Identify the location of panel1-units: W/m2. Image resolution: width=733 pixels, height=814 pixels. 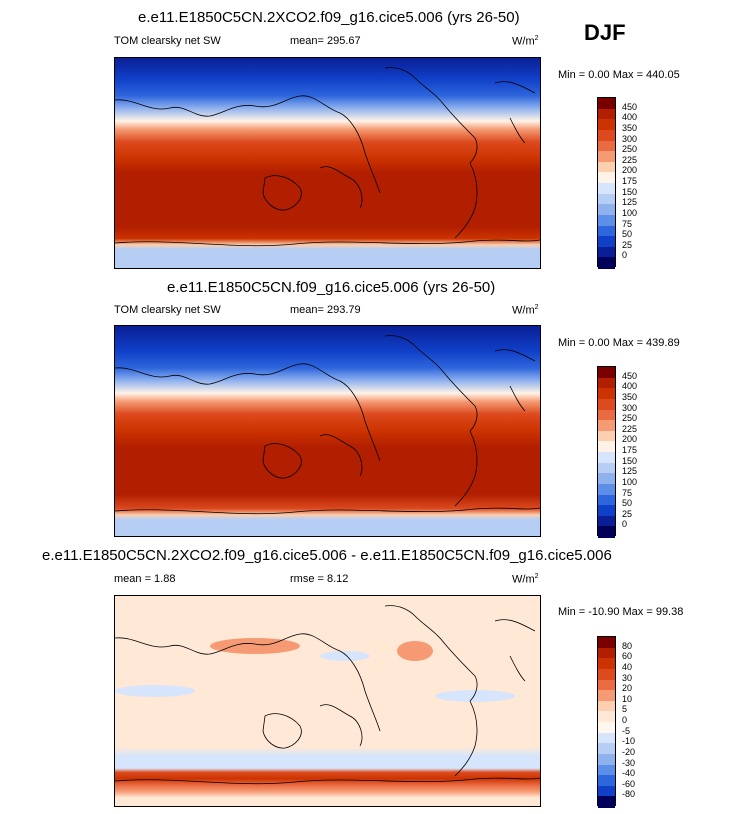
(525, 41).